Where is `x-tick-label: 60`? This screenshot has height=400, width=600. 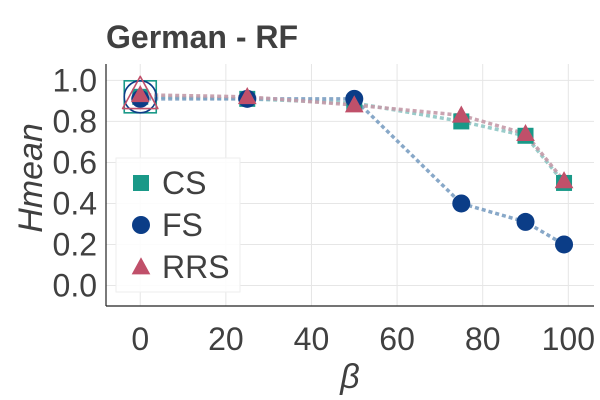
x-tick-label: 60 is located at coordinates (397, 339).